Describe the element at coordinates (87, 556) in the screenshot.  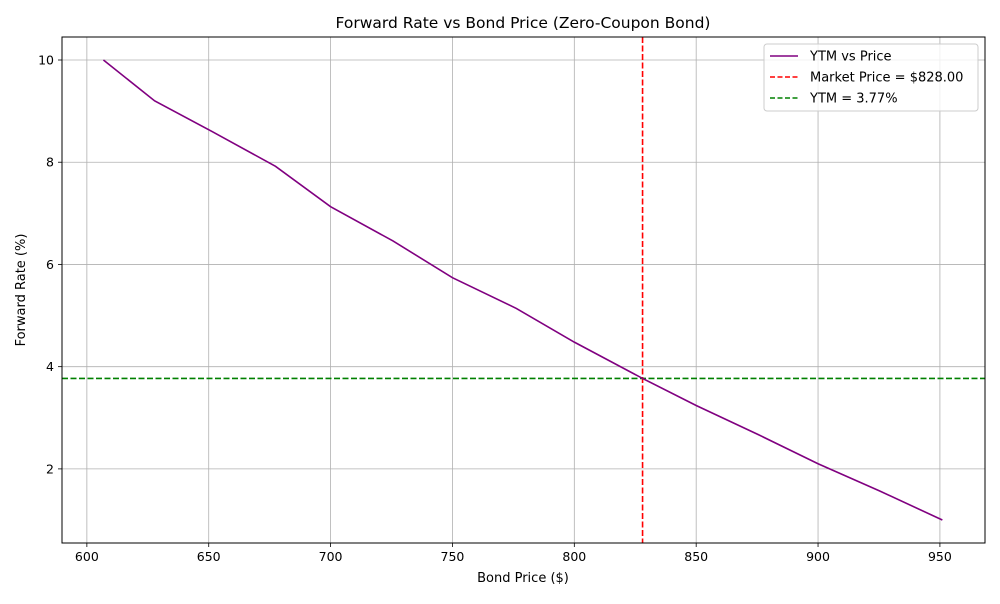
I see `x-tick-label: 600` at that location.